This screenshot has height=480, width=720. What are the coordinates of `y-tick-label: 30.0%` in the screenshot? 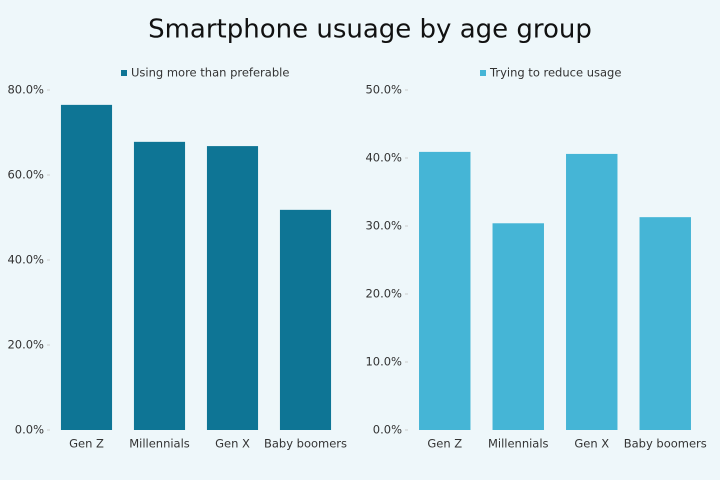 It's located at (383, 226).